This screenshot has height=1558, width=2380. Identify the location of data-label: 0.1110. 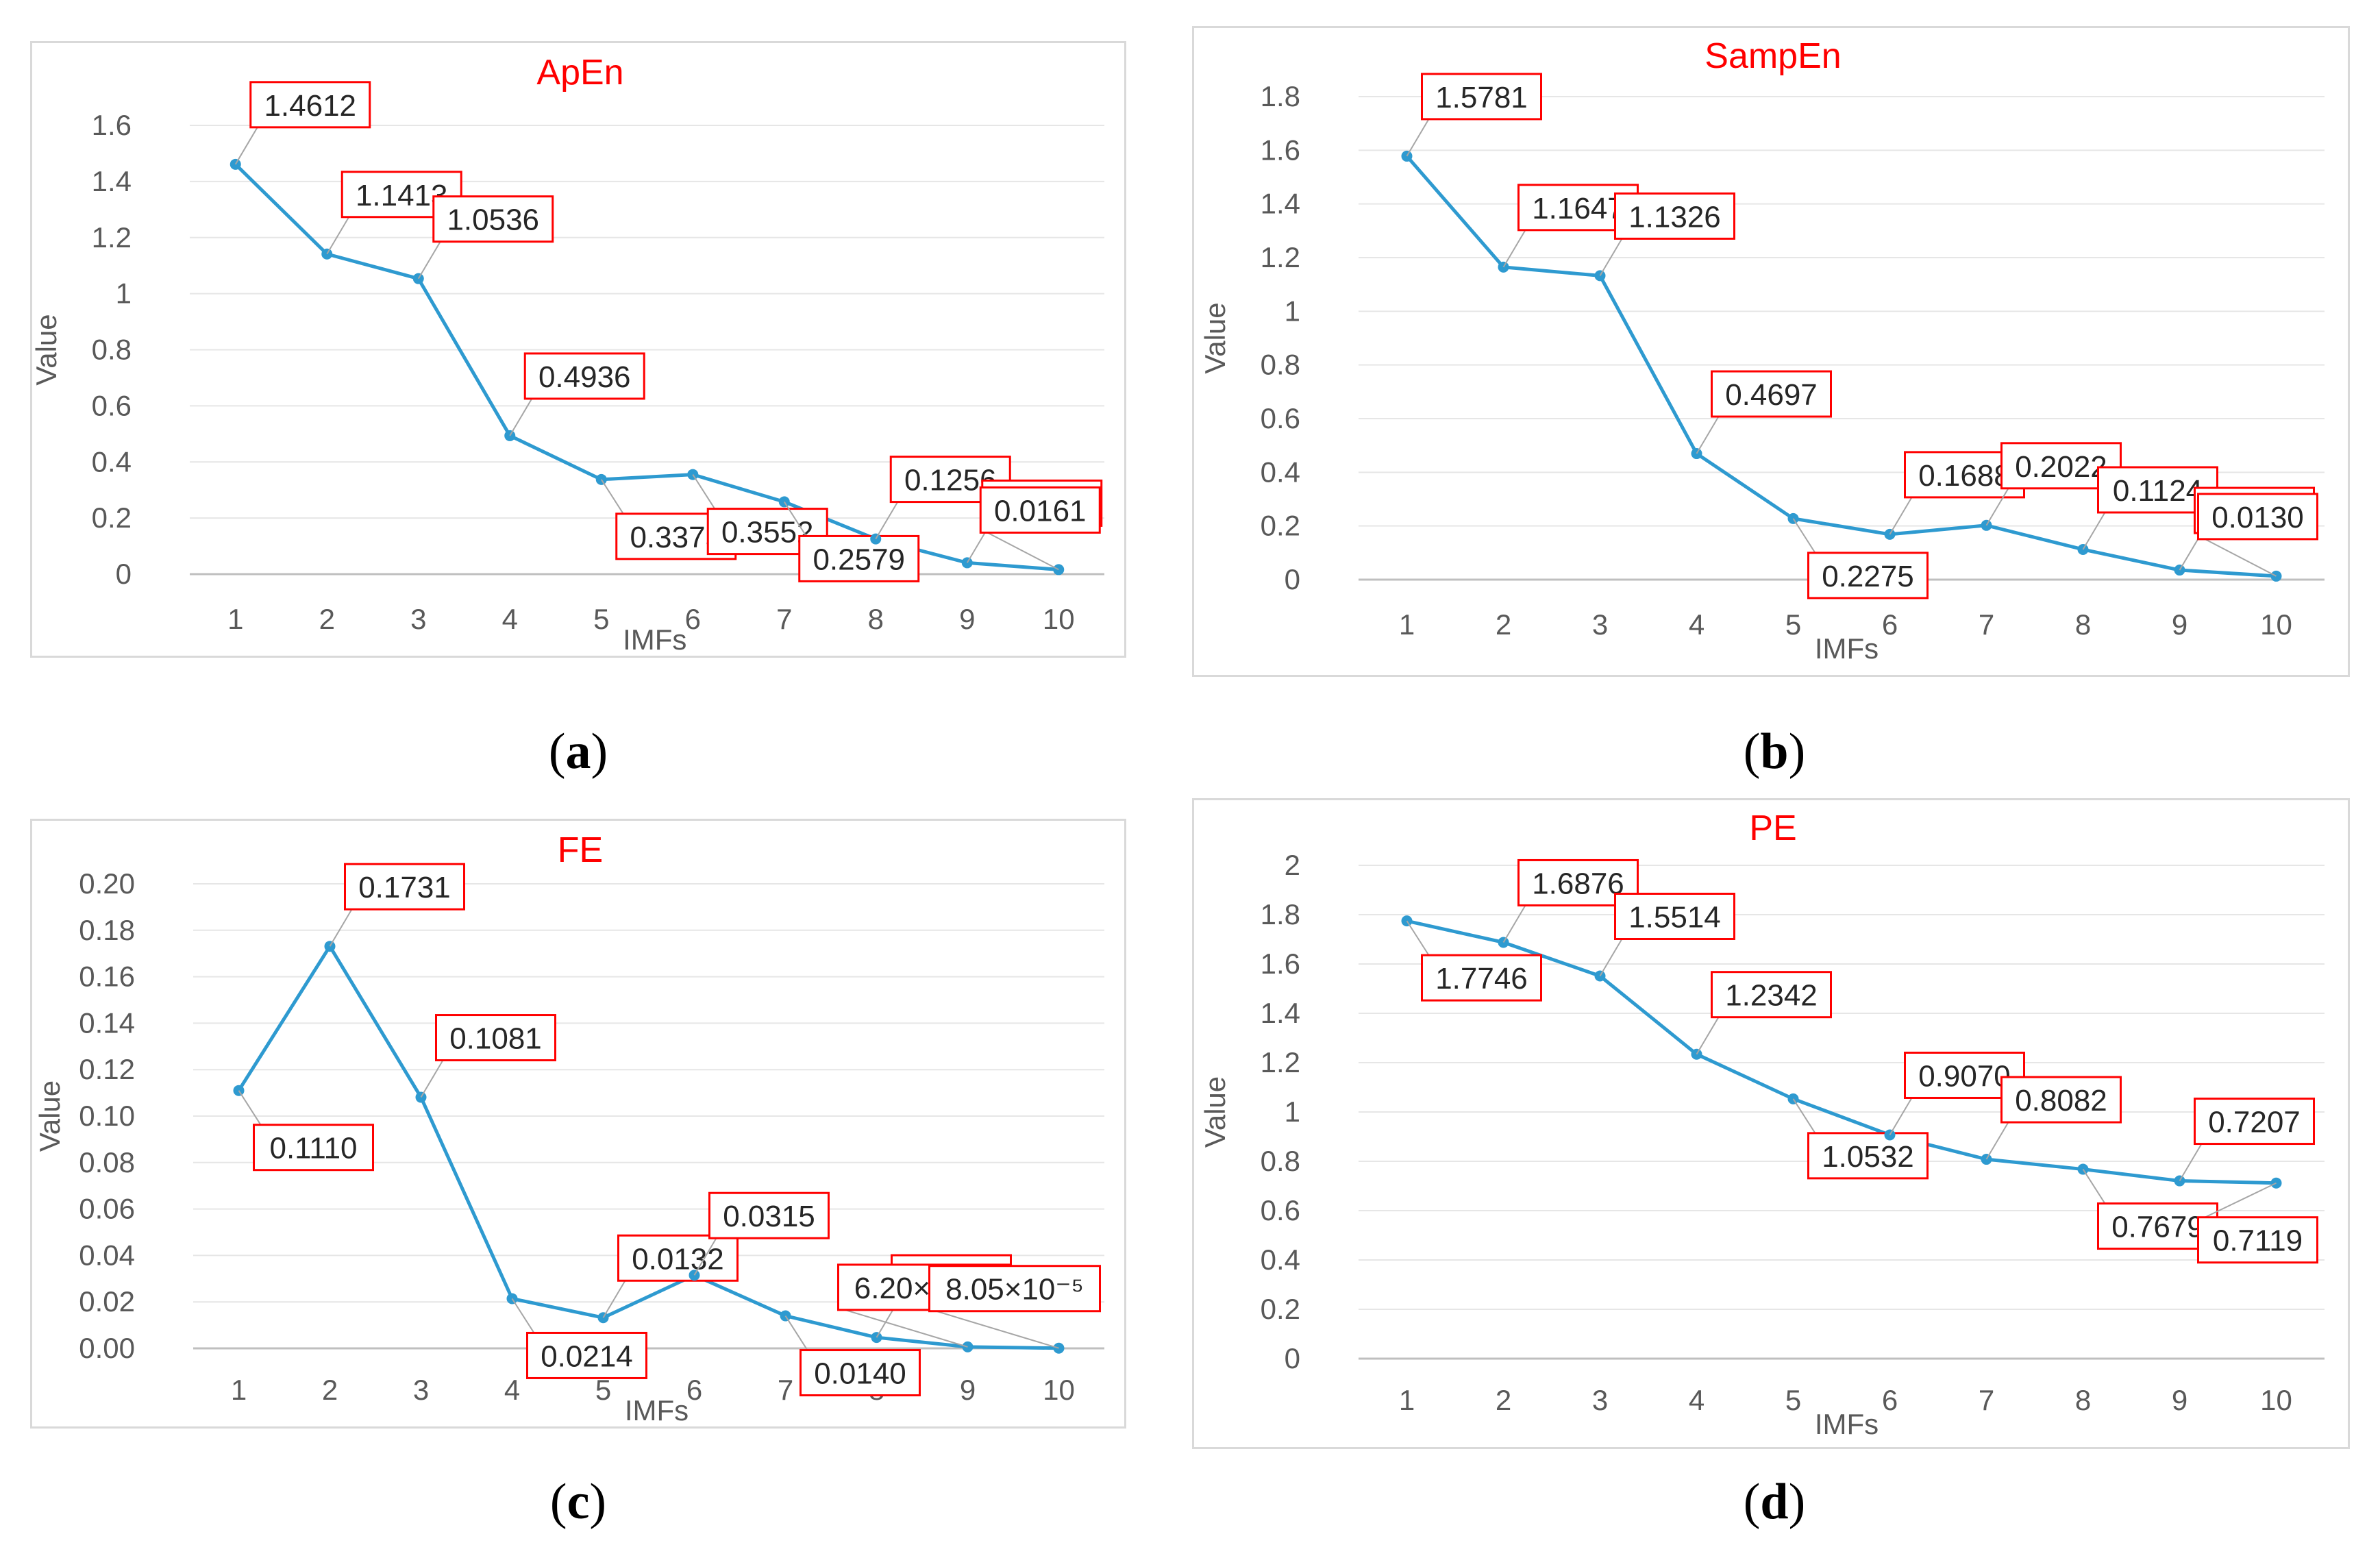
(313, 1148).